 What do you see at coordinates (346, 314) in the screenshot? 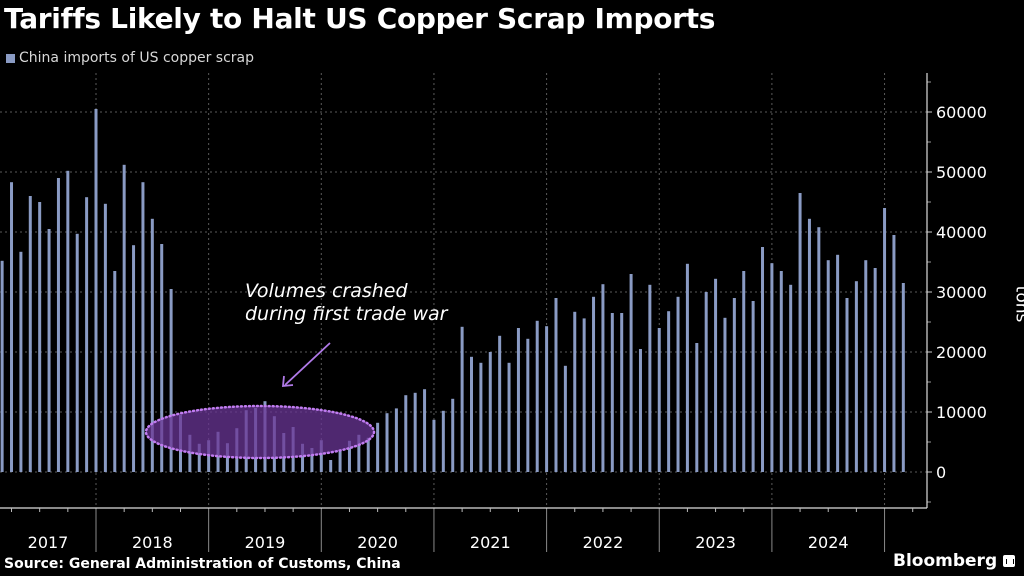
I see `annotation-line-2: during first trade war` at bounding box center [346, 314].